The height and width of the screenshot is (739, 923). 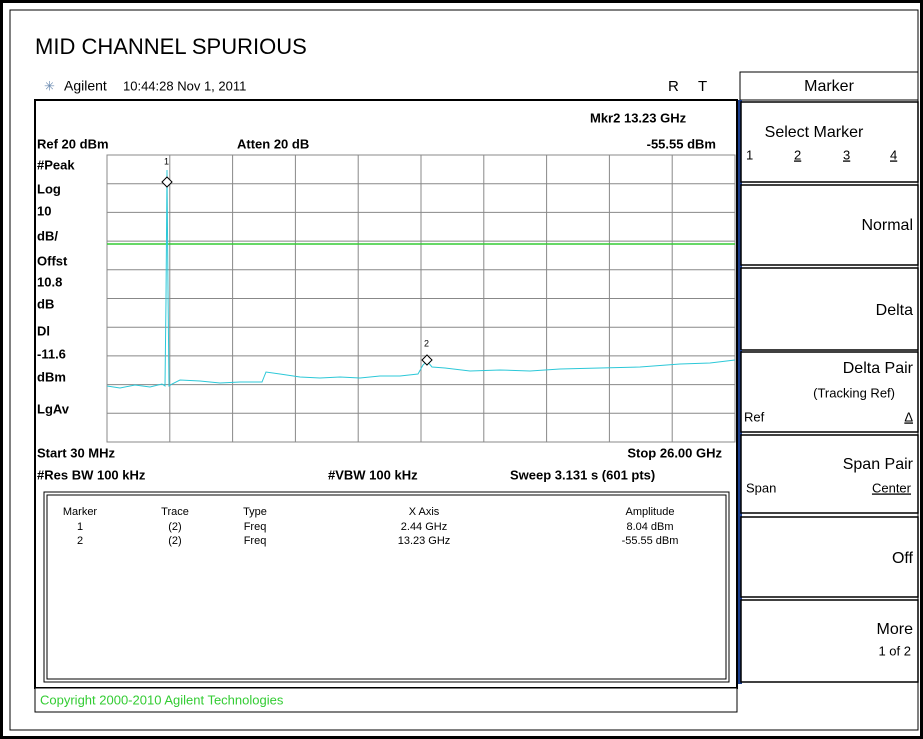 I want to click on res-bw: #Res BW 100 kHz, so click(x=91, y=474).